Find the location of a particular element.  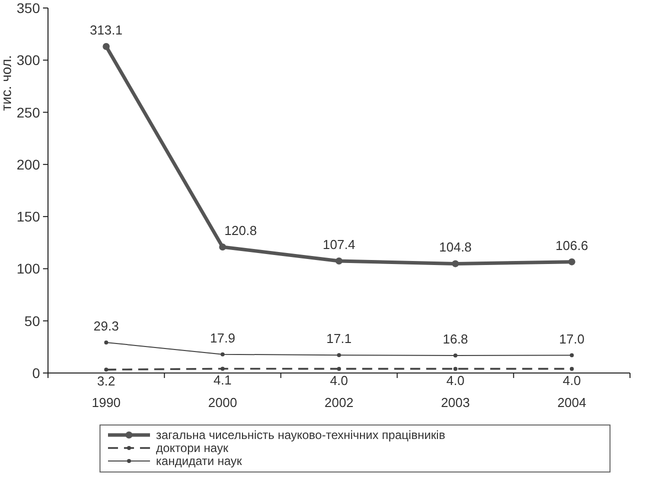

y-tick-label: 50 is located at coordinates (32, 320).